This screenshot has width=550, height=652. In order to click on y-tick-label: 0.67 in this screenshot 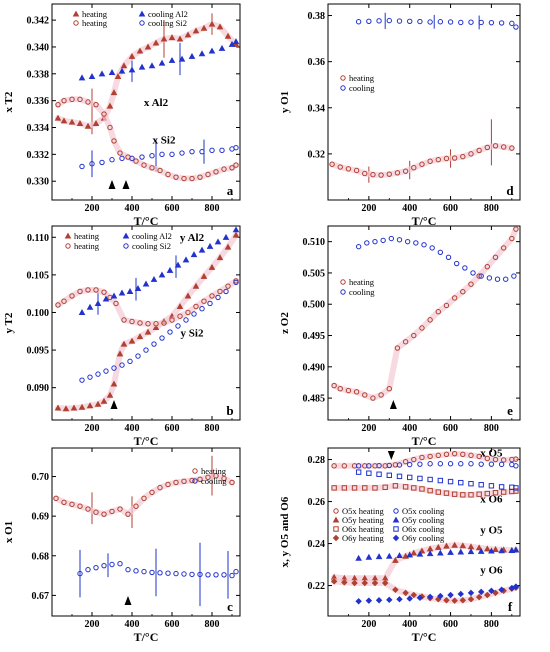, I will do `click(41, 596)`.